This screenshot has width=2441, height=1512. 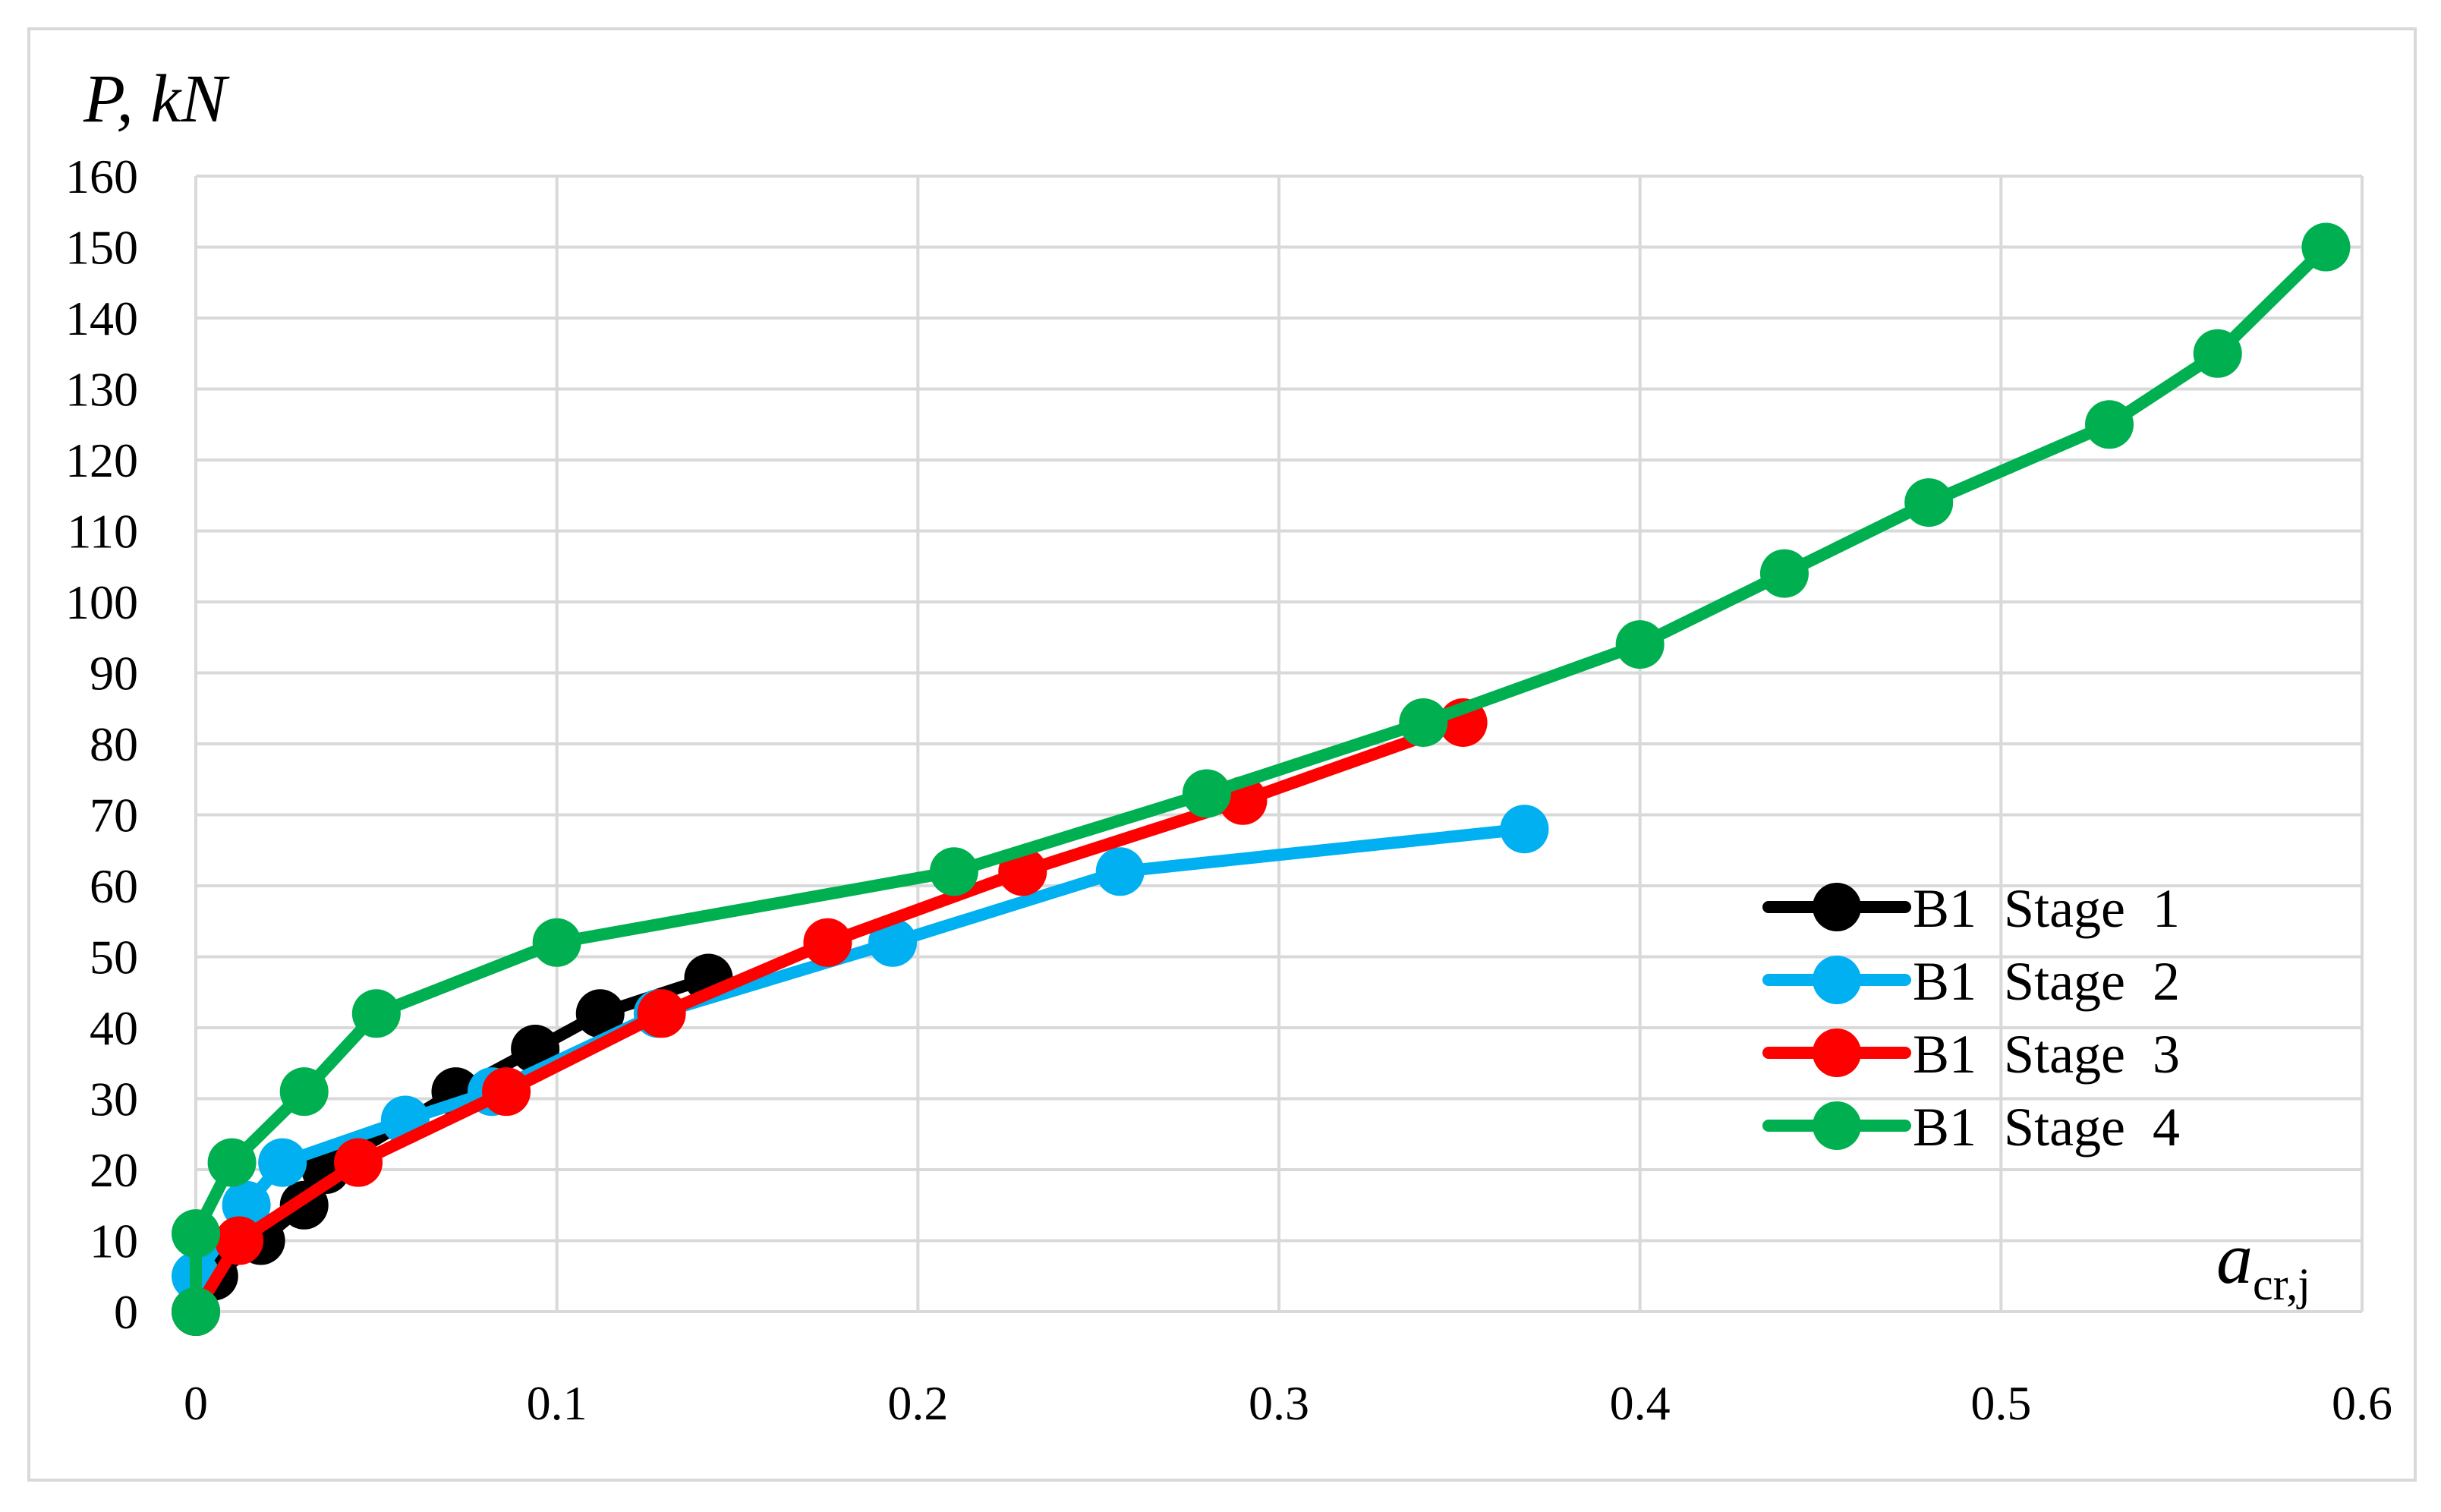 What do you see at coordinates (2047, 1127) in the screenshot?
I see `legend-label: B1 Stage 4` at bounding box center [2047, 1127].